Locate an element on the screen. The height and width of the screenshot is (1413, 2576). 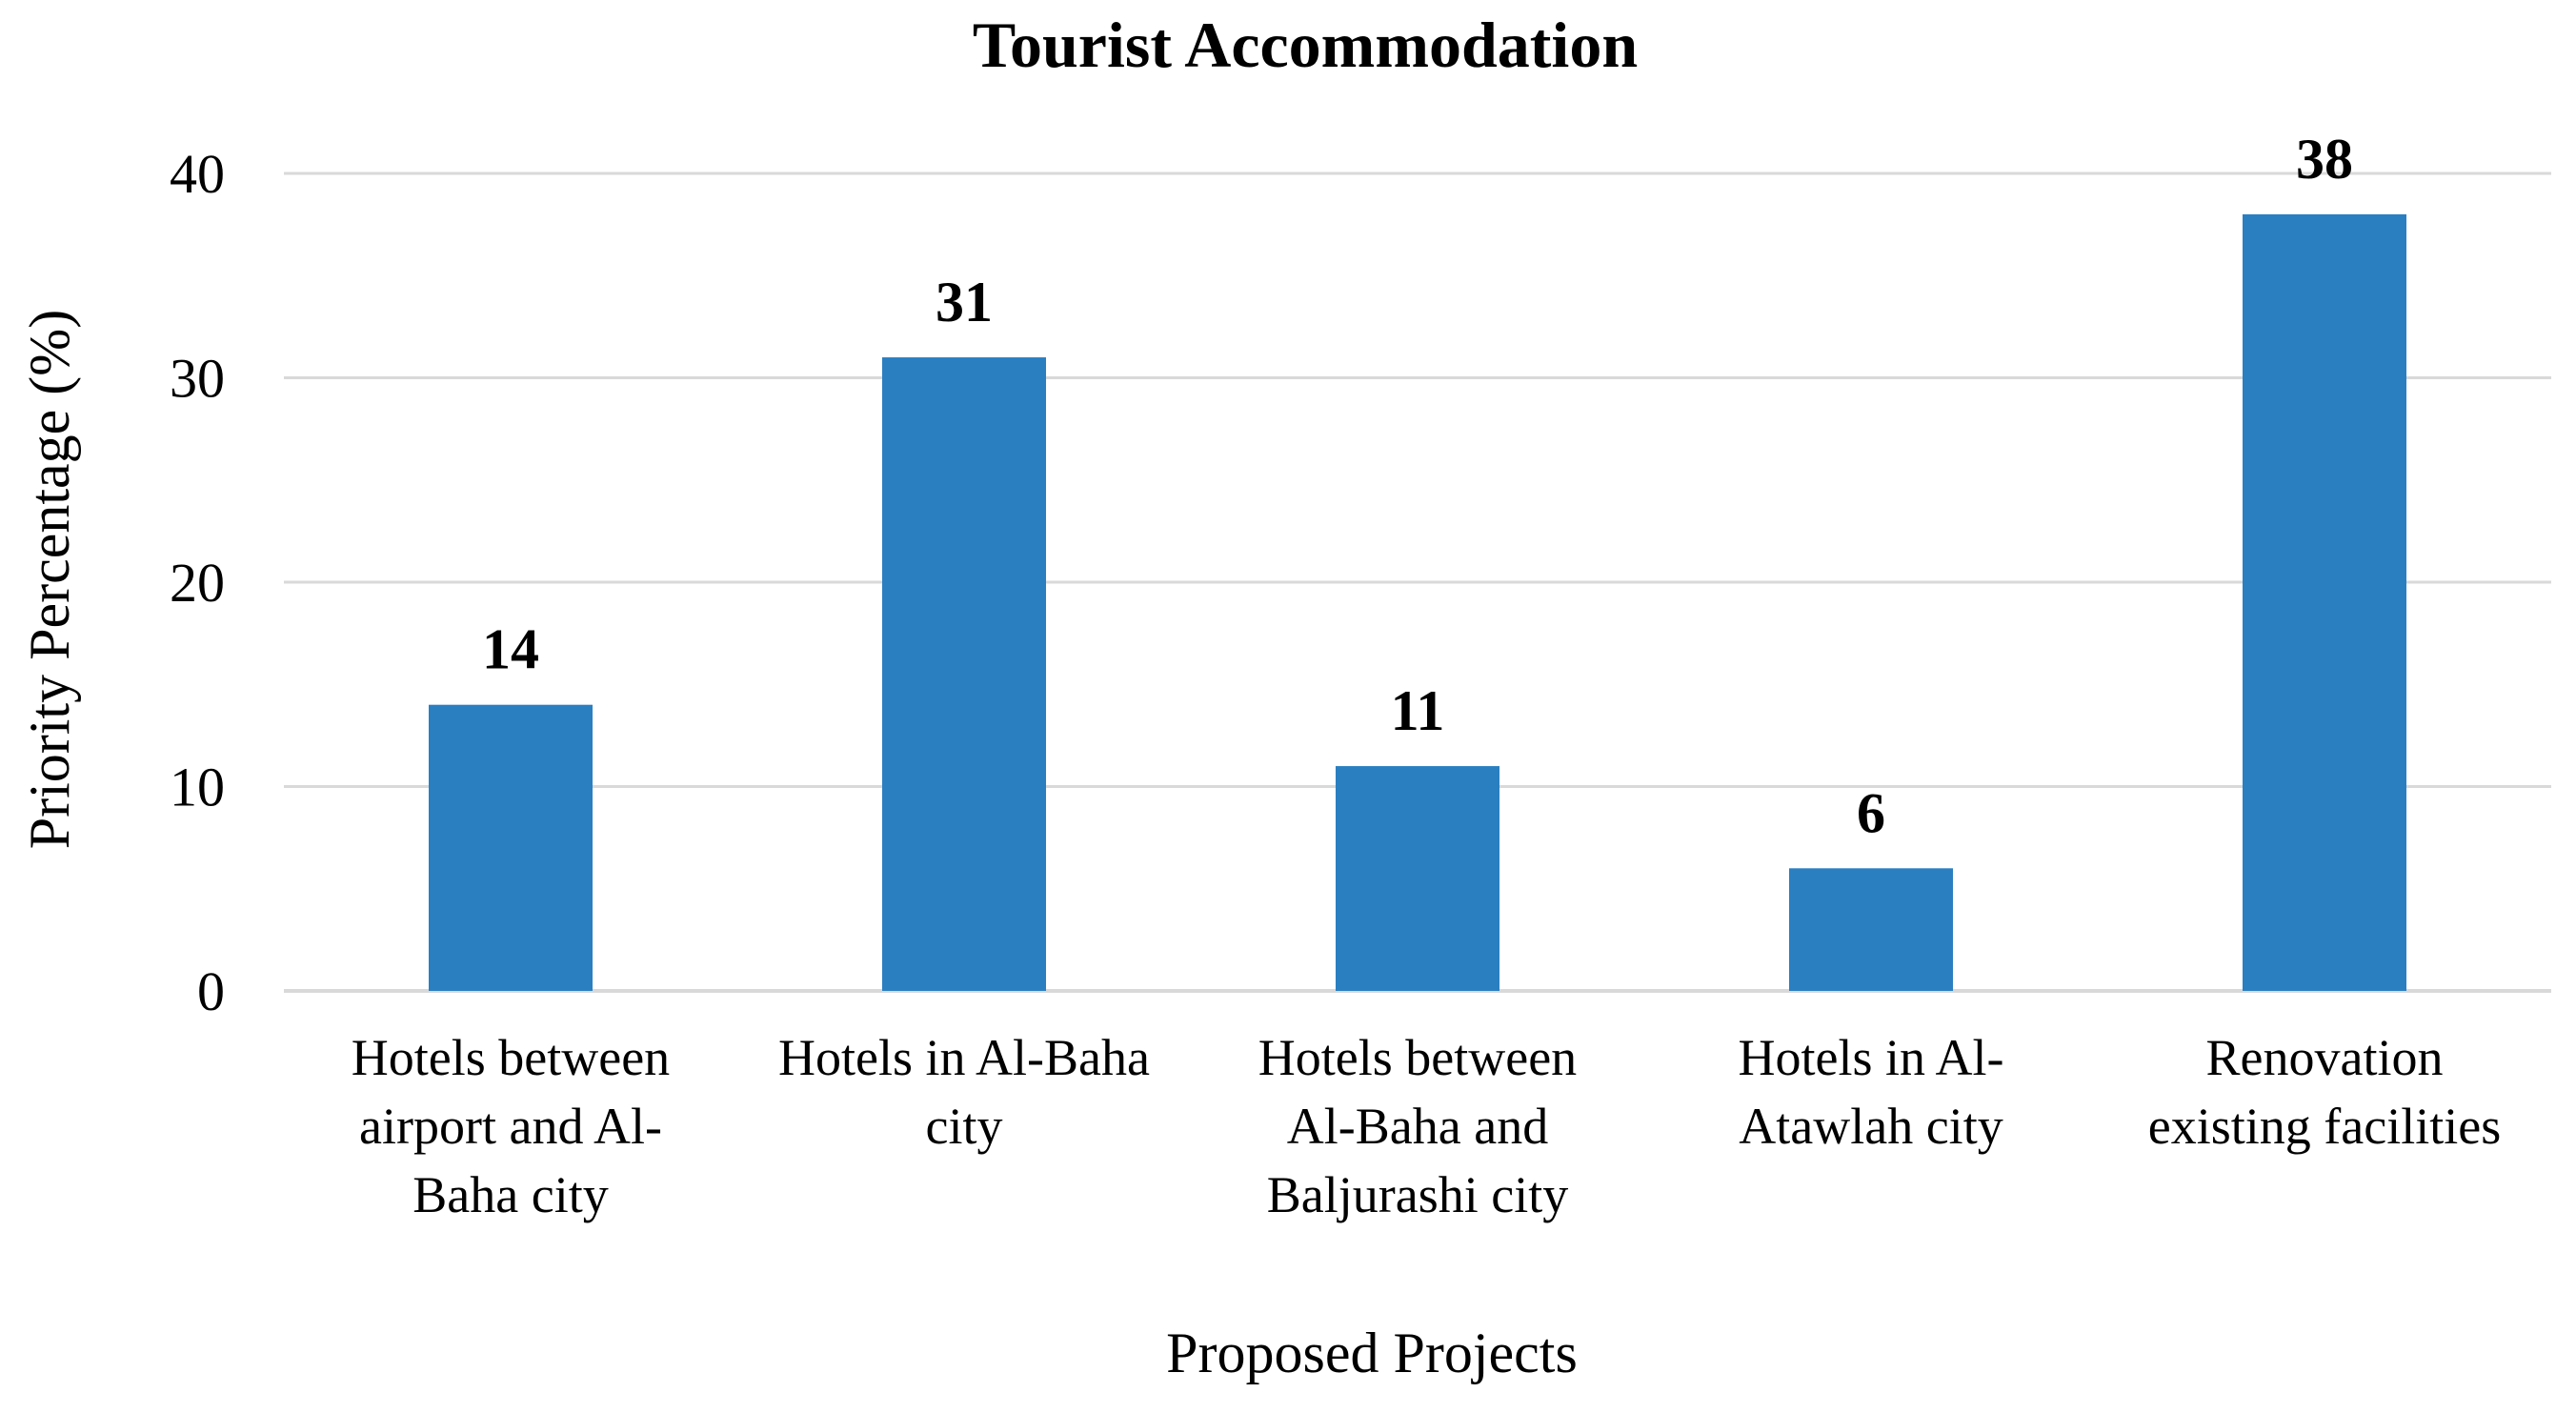
y-tick-label: 40 is located at coordinates (197, 174).